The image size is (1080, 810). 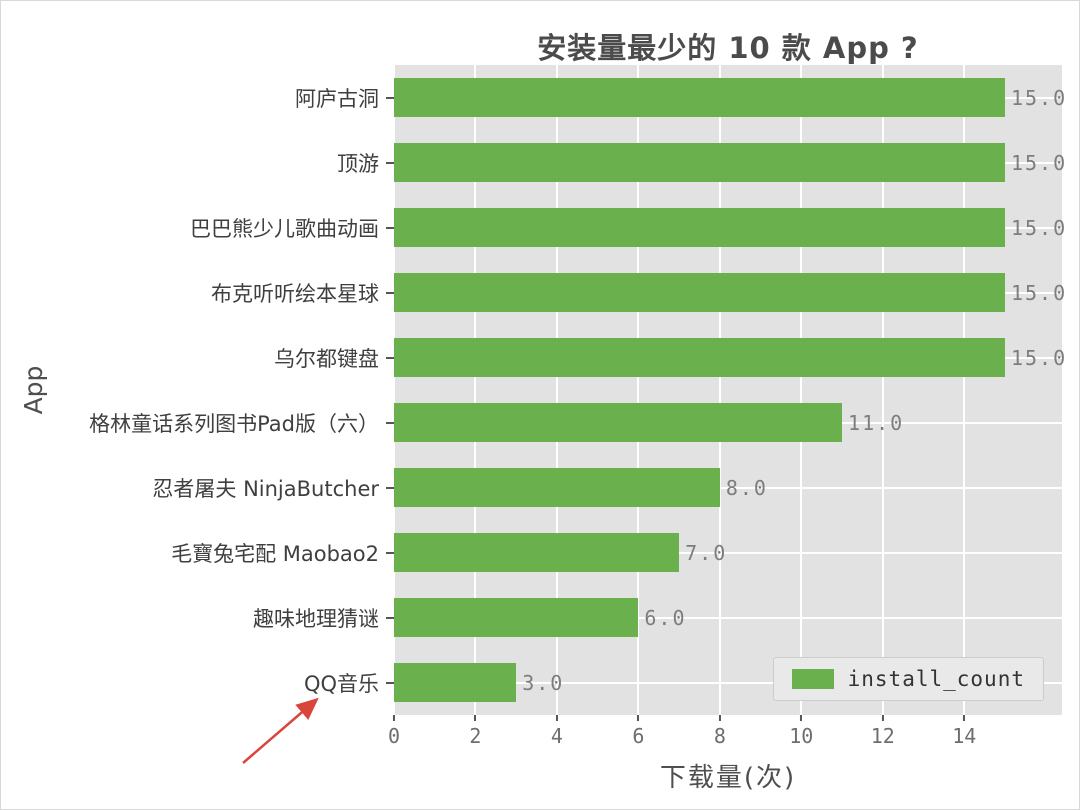 I want to click on y-category-row: 忍者屠夫 NinjaButcher, so click(x=197, y=487).